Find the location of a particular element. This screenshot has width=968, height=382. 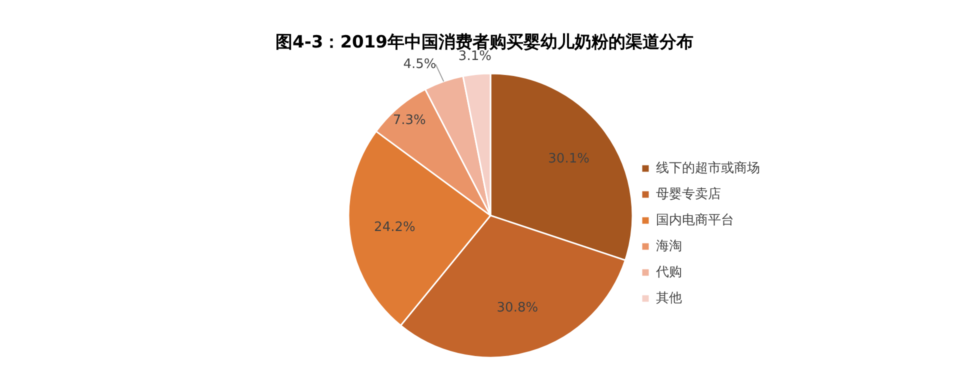

legend-label: 母婴专卖店 is located at coordinates (688, 194).